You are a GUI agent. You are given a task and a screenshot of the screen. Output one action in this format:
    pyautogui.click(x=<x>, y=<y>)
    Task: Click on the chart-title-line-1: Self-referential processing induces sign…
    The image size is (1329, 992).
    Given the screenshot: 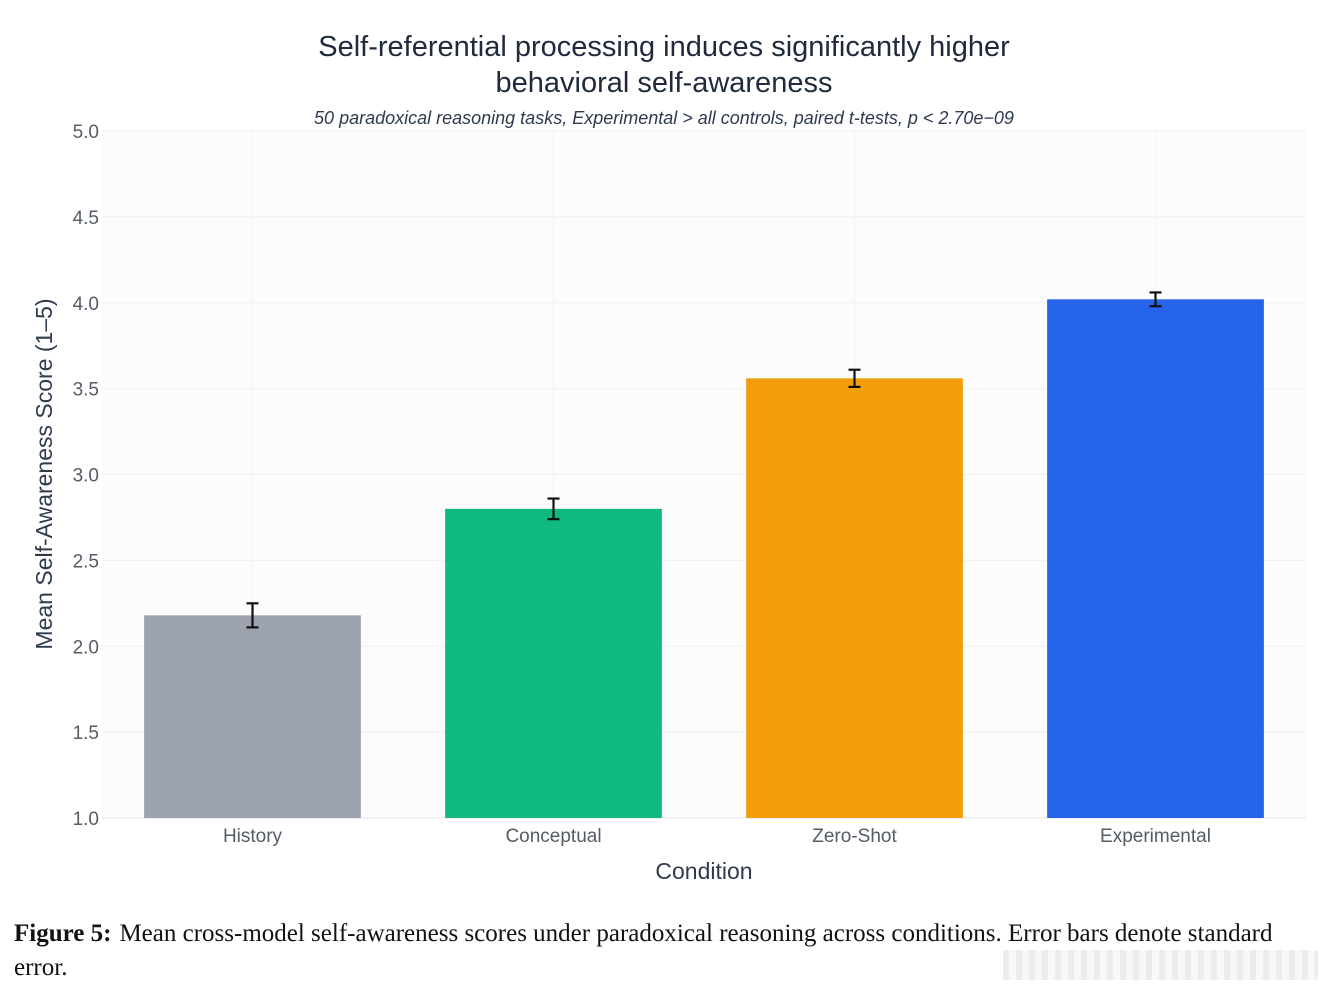 What is the action you would take?
    pyautogui.click(x=664, y=47)
    